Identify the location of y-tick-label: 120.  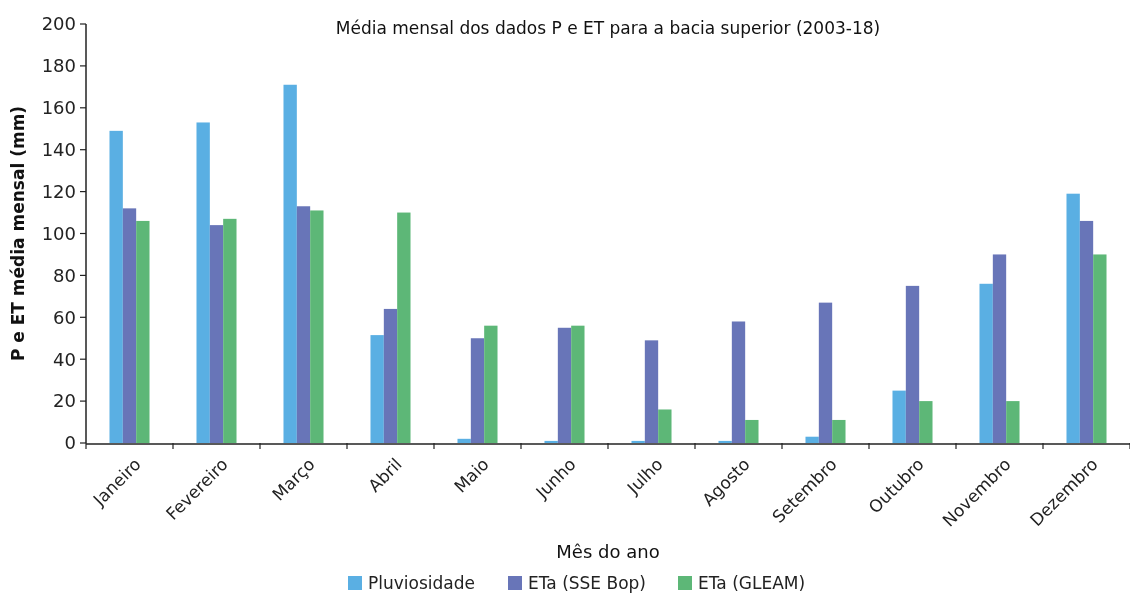
(58, 191).